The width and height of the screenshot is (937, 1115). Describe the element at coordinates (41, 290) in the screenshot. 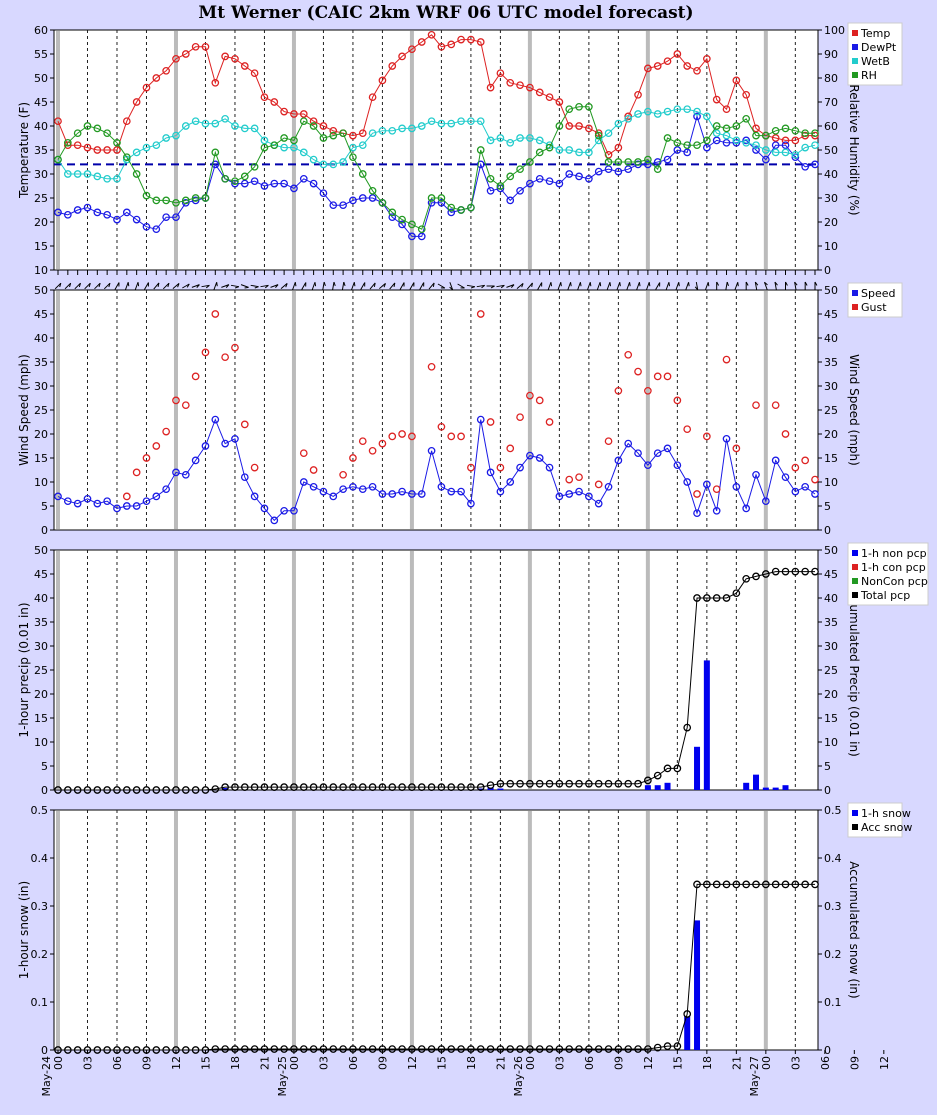

I see `y-tick-label: 50` at that location.